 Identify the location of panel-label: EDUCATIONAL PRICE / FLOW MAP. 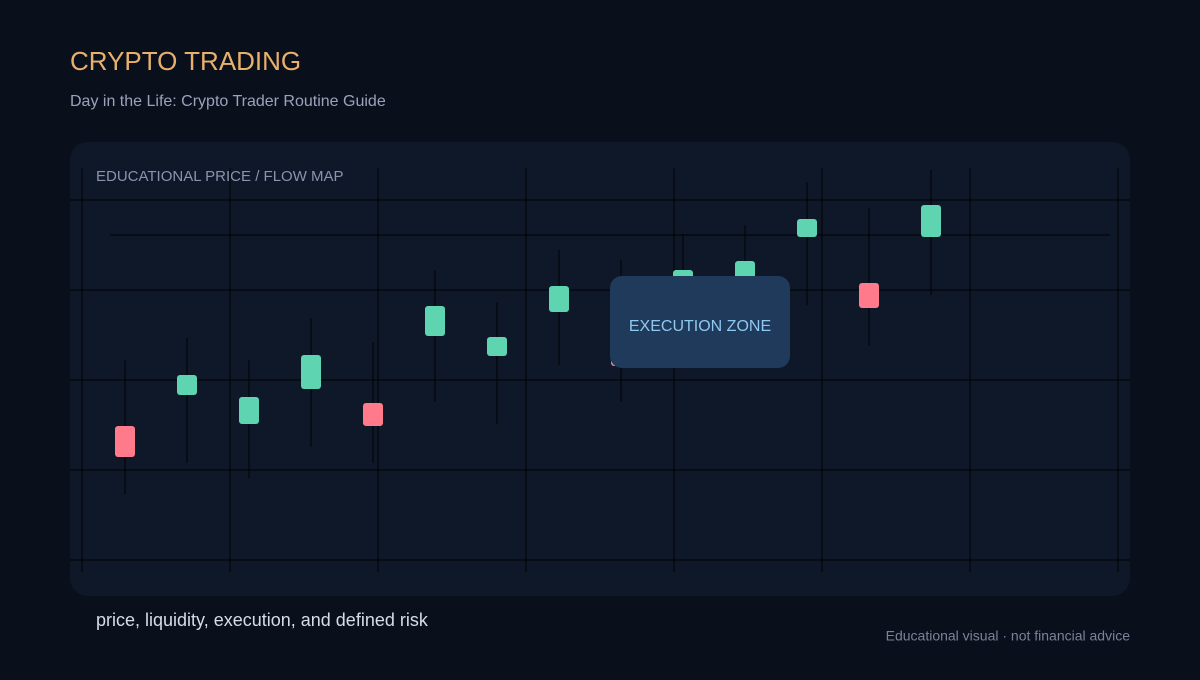
(220, 176).